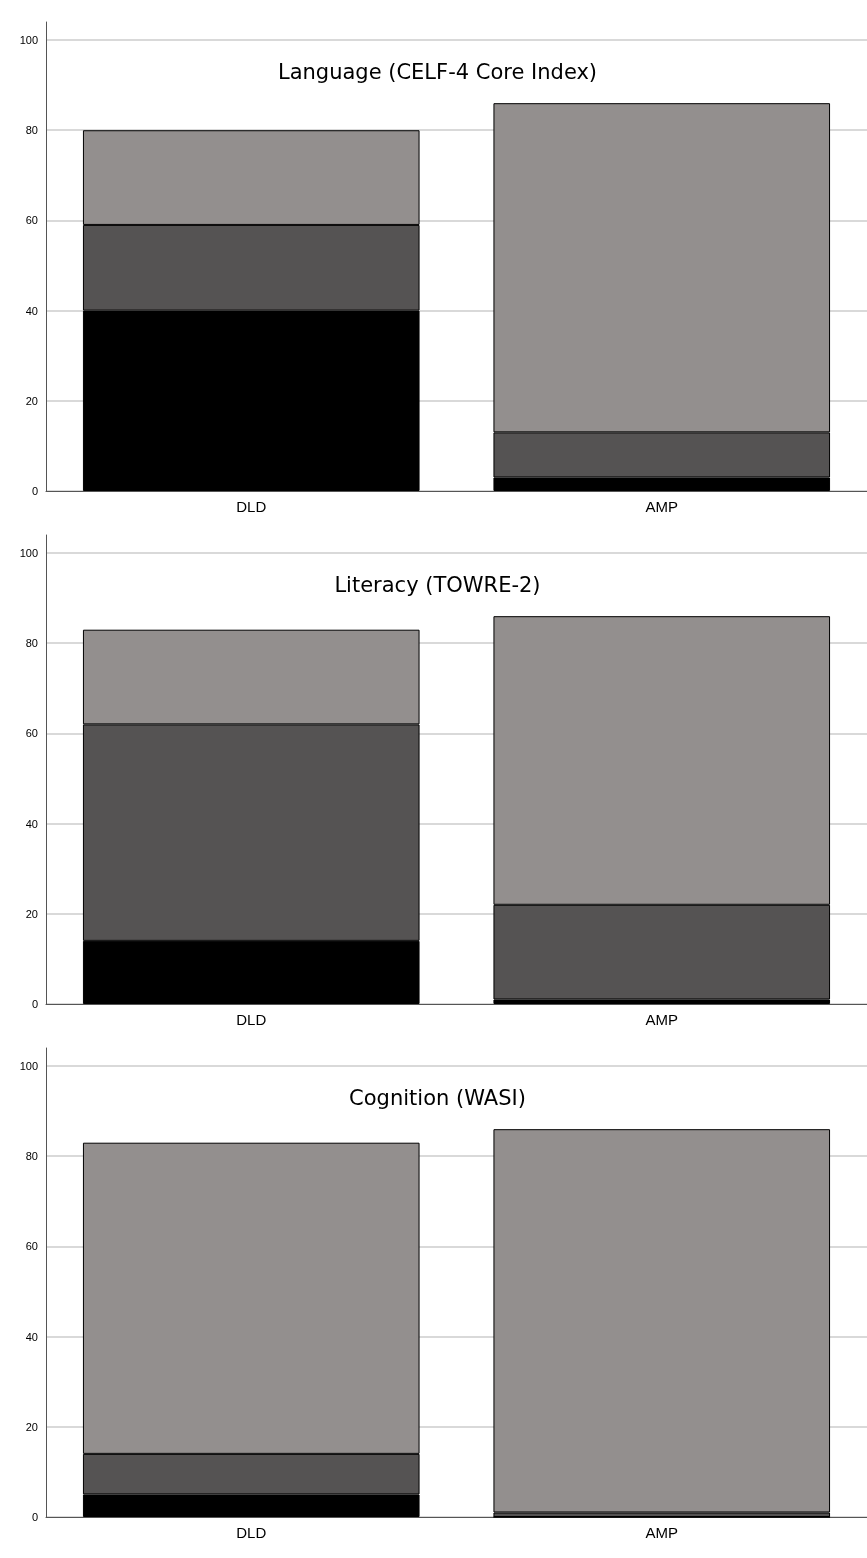 The width and height of the screenshot is (867, 1558). What do you see at coordinates (437, 1097) in the screenshot?
I see `text: Cognition (WASI)` at bounding box center [437, 1097].